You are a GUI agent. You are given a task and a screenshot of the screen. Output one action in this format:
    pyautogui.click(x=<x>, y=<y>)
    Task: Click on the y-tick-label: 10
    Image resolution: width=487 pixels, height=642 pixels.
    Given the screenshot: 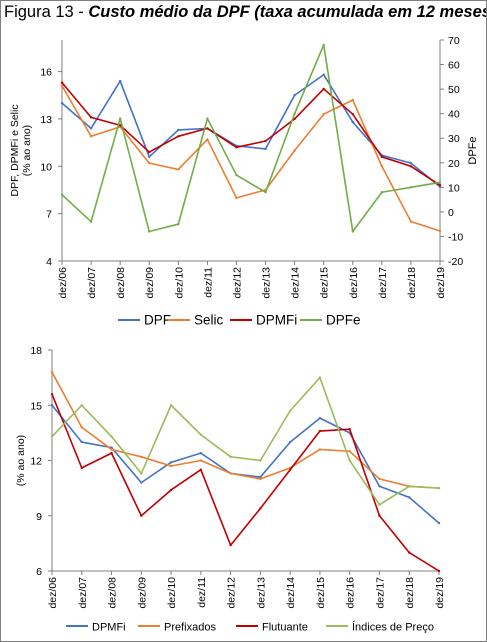 What is the action you would take?
    pyautogui.click(x=46, y=167)
    